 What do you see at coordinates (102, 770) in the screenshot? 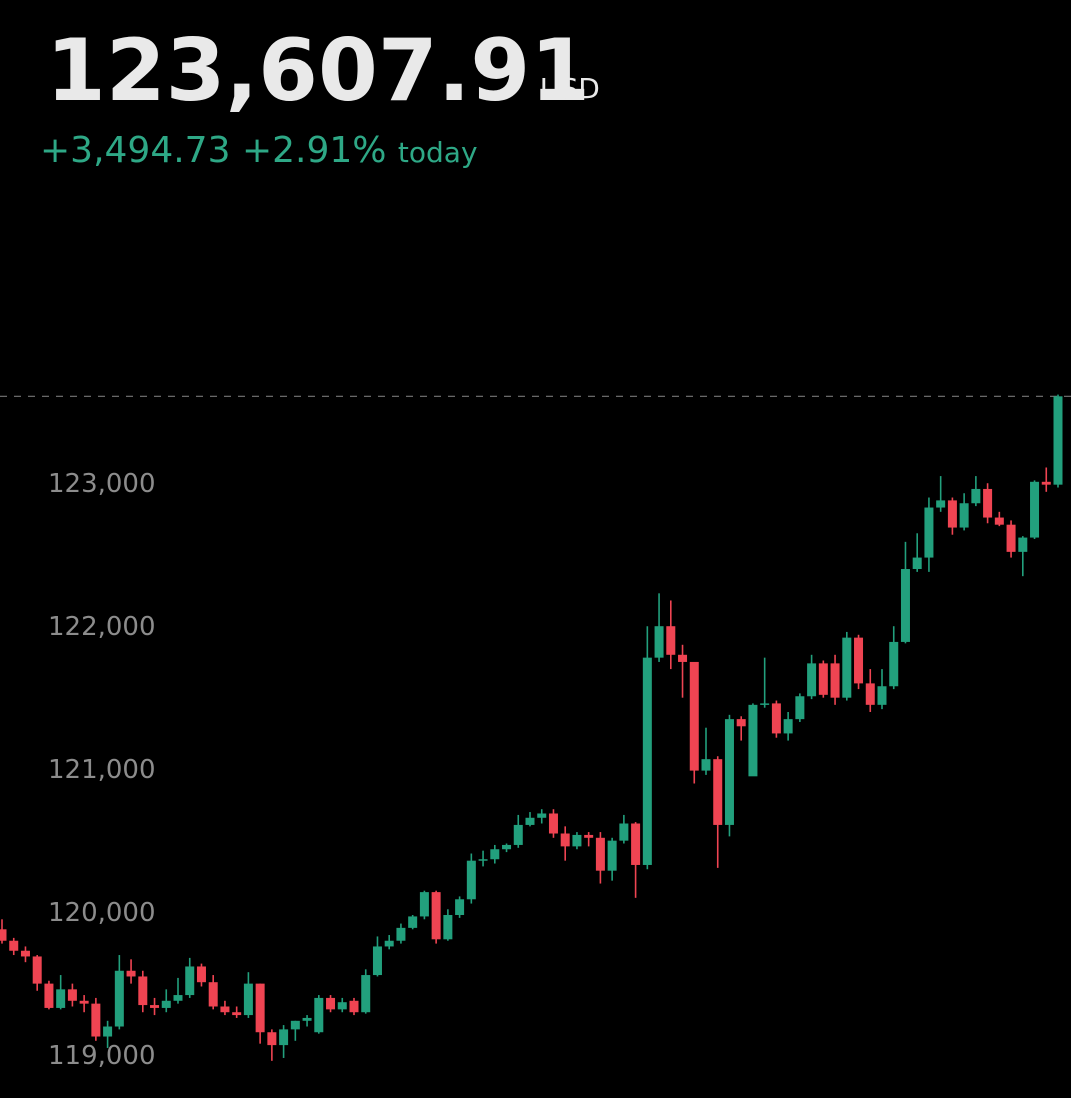
I see `y-tick-label: 121,000` at bounding box center [102, 770].